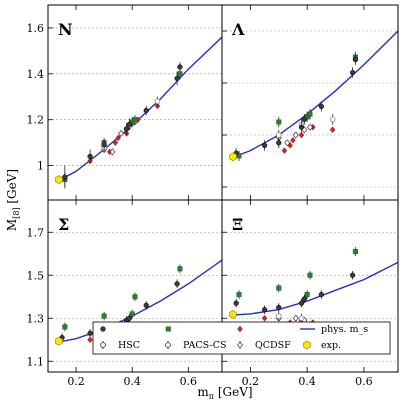 This screenshot has height=409, width=403. Describe the element at coordinates (12, 188) in the screenshot. I see `y-axis-title-unit: [GeV]` at that location.